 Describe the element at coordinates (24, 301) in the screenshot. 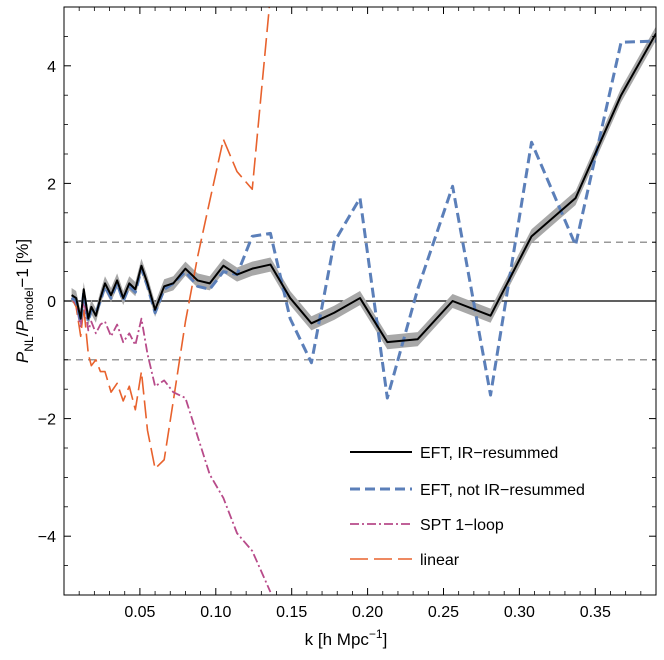

I see `y-axis-label: PNL/Pmodel−1 [%]` at that location.